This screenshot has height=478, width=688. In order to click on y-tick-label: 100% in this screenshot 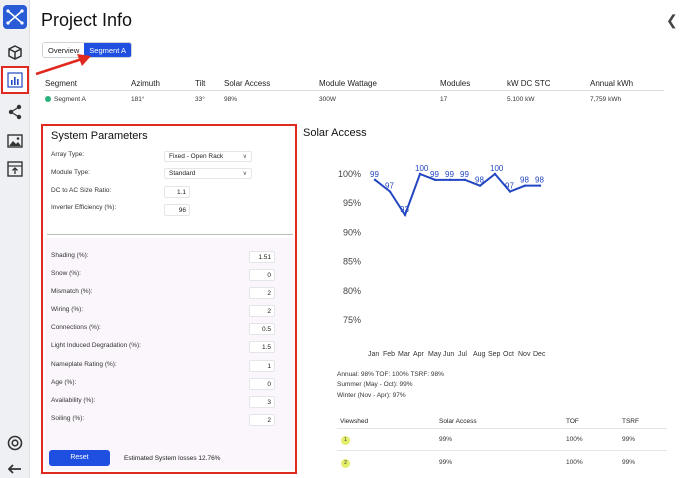, I will do `click(349, 174)`.